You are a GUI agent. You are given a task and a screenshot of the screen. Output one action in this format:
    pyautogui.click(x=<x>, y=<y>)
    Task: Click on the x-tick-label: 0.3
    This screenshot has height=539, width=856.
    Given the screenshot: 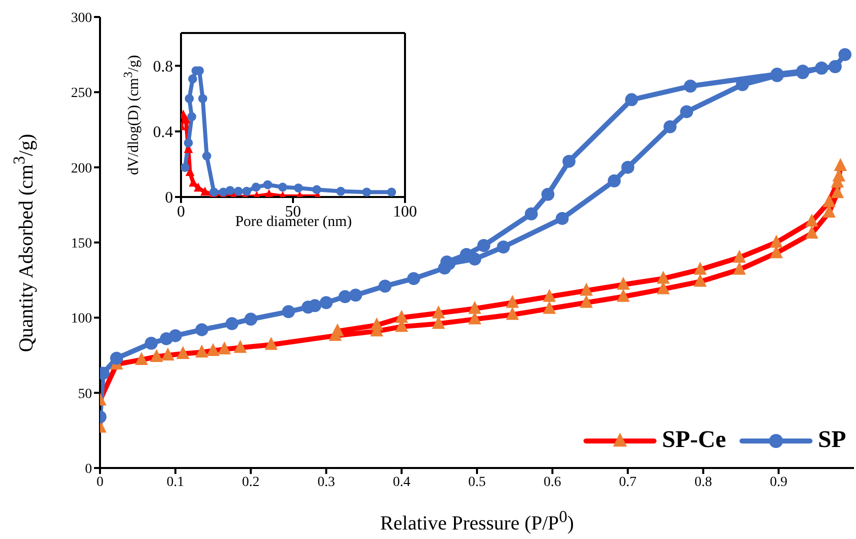 What is the action you would take?
    pyautogui.click(x=326, y=482)
    